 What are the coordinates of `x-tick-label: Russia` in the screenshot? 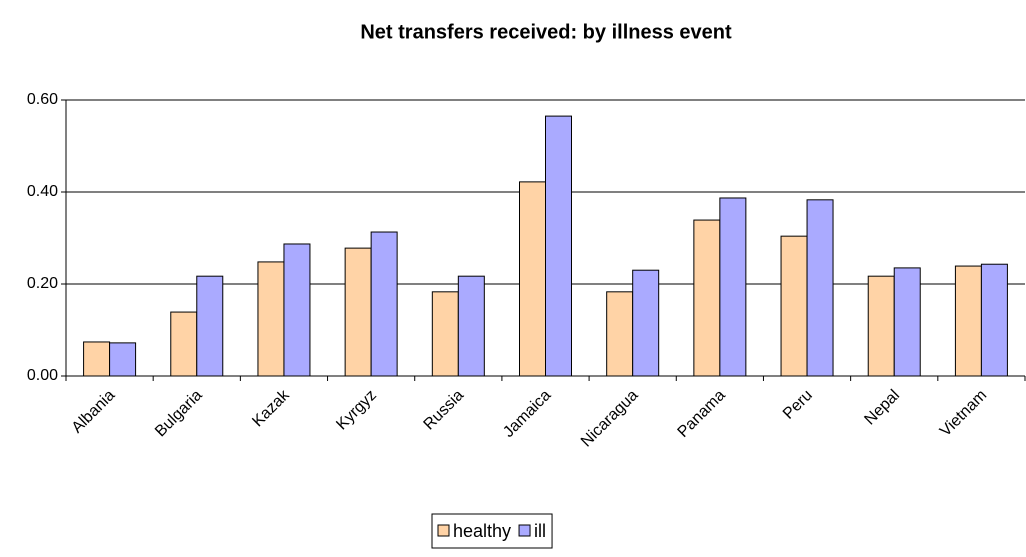 It's located at (444, 410).